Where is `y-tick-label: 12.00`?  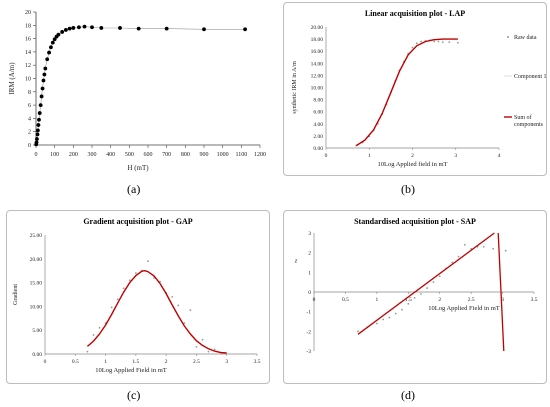
y-tick-label: 12.00 is located at coordinates (317, 76).